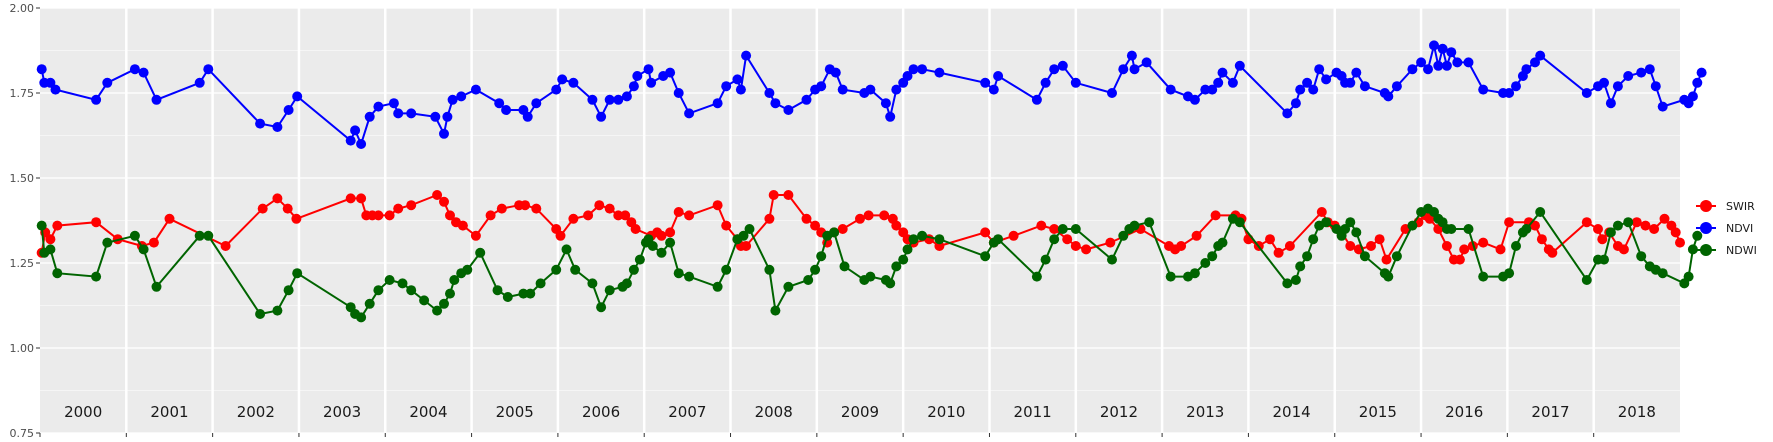 This screenshot has height=442, width=1773. I want to click on year-label: 2011, so click(1033, 412).